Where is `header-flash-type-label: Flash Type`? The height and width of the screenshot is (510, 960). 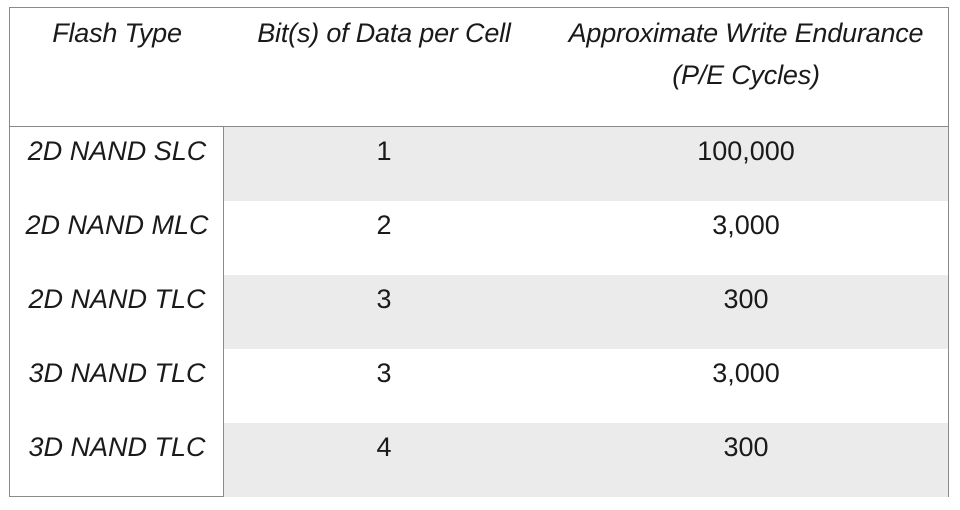
header-flash-type-label: Flash Type is located at coordinates (117, 33).